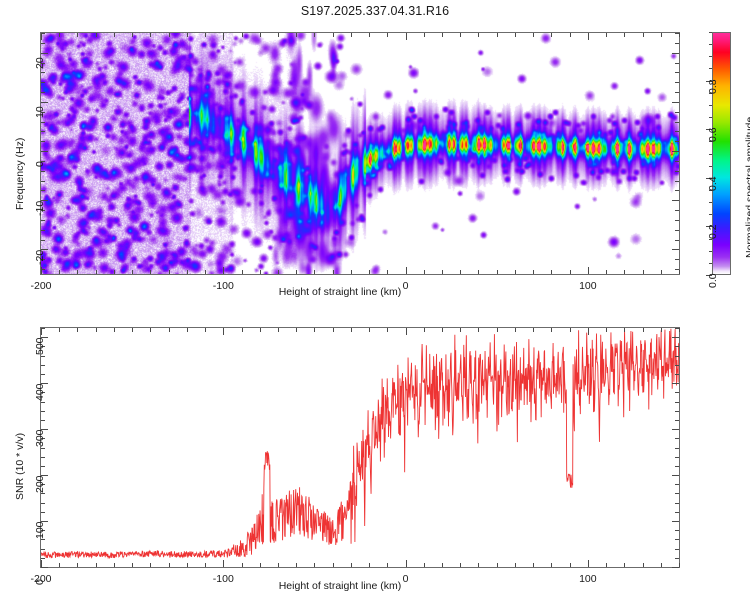 Image resolution: width=750 pixels, height=600 pixels. I want to click on axis-tick-label: 100, so click(588, 579).